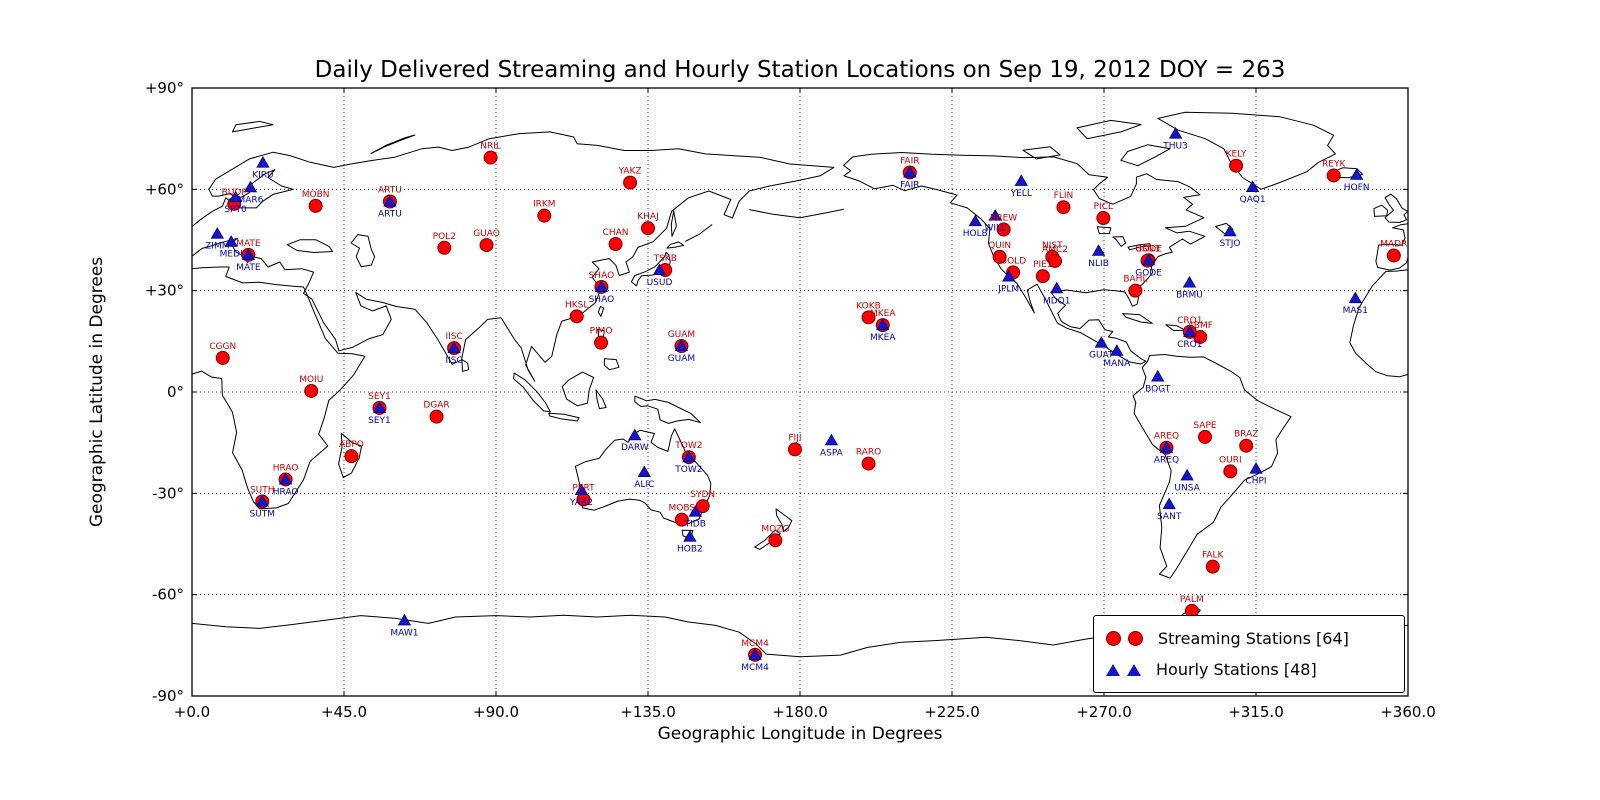 The image size is (1600, 800). Describe the element at coordinates (1166, 437) in the screenshot. I see `station-label-AREQ: AREQ` at that location.